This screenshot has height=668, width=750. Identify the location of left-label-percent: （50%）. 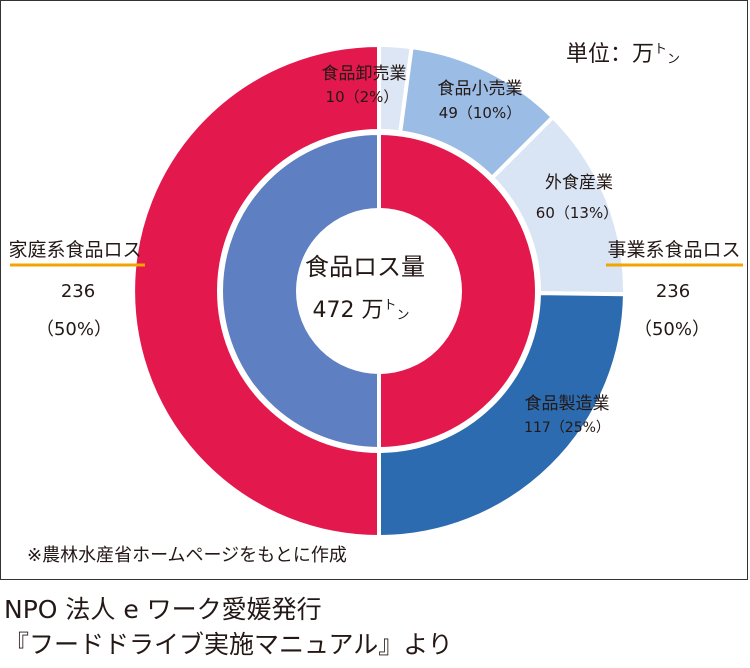
(74, 329).